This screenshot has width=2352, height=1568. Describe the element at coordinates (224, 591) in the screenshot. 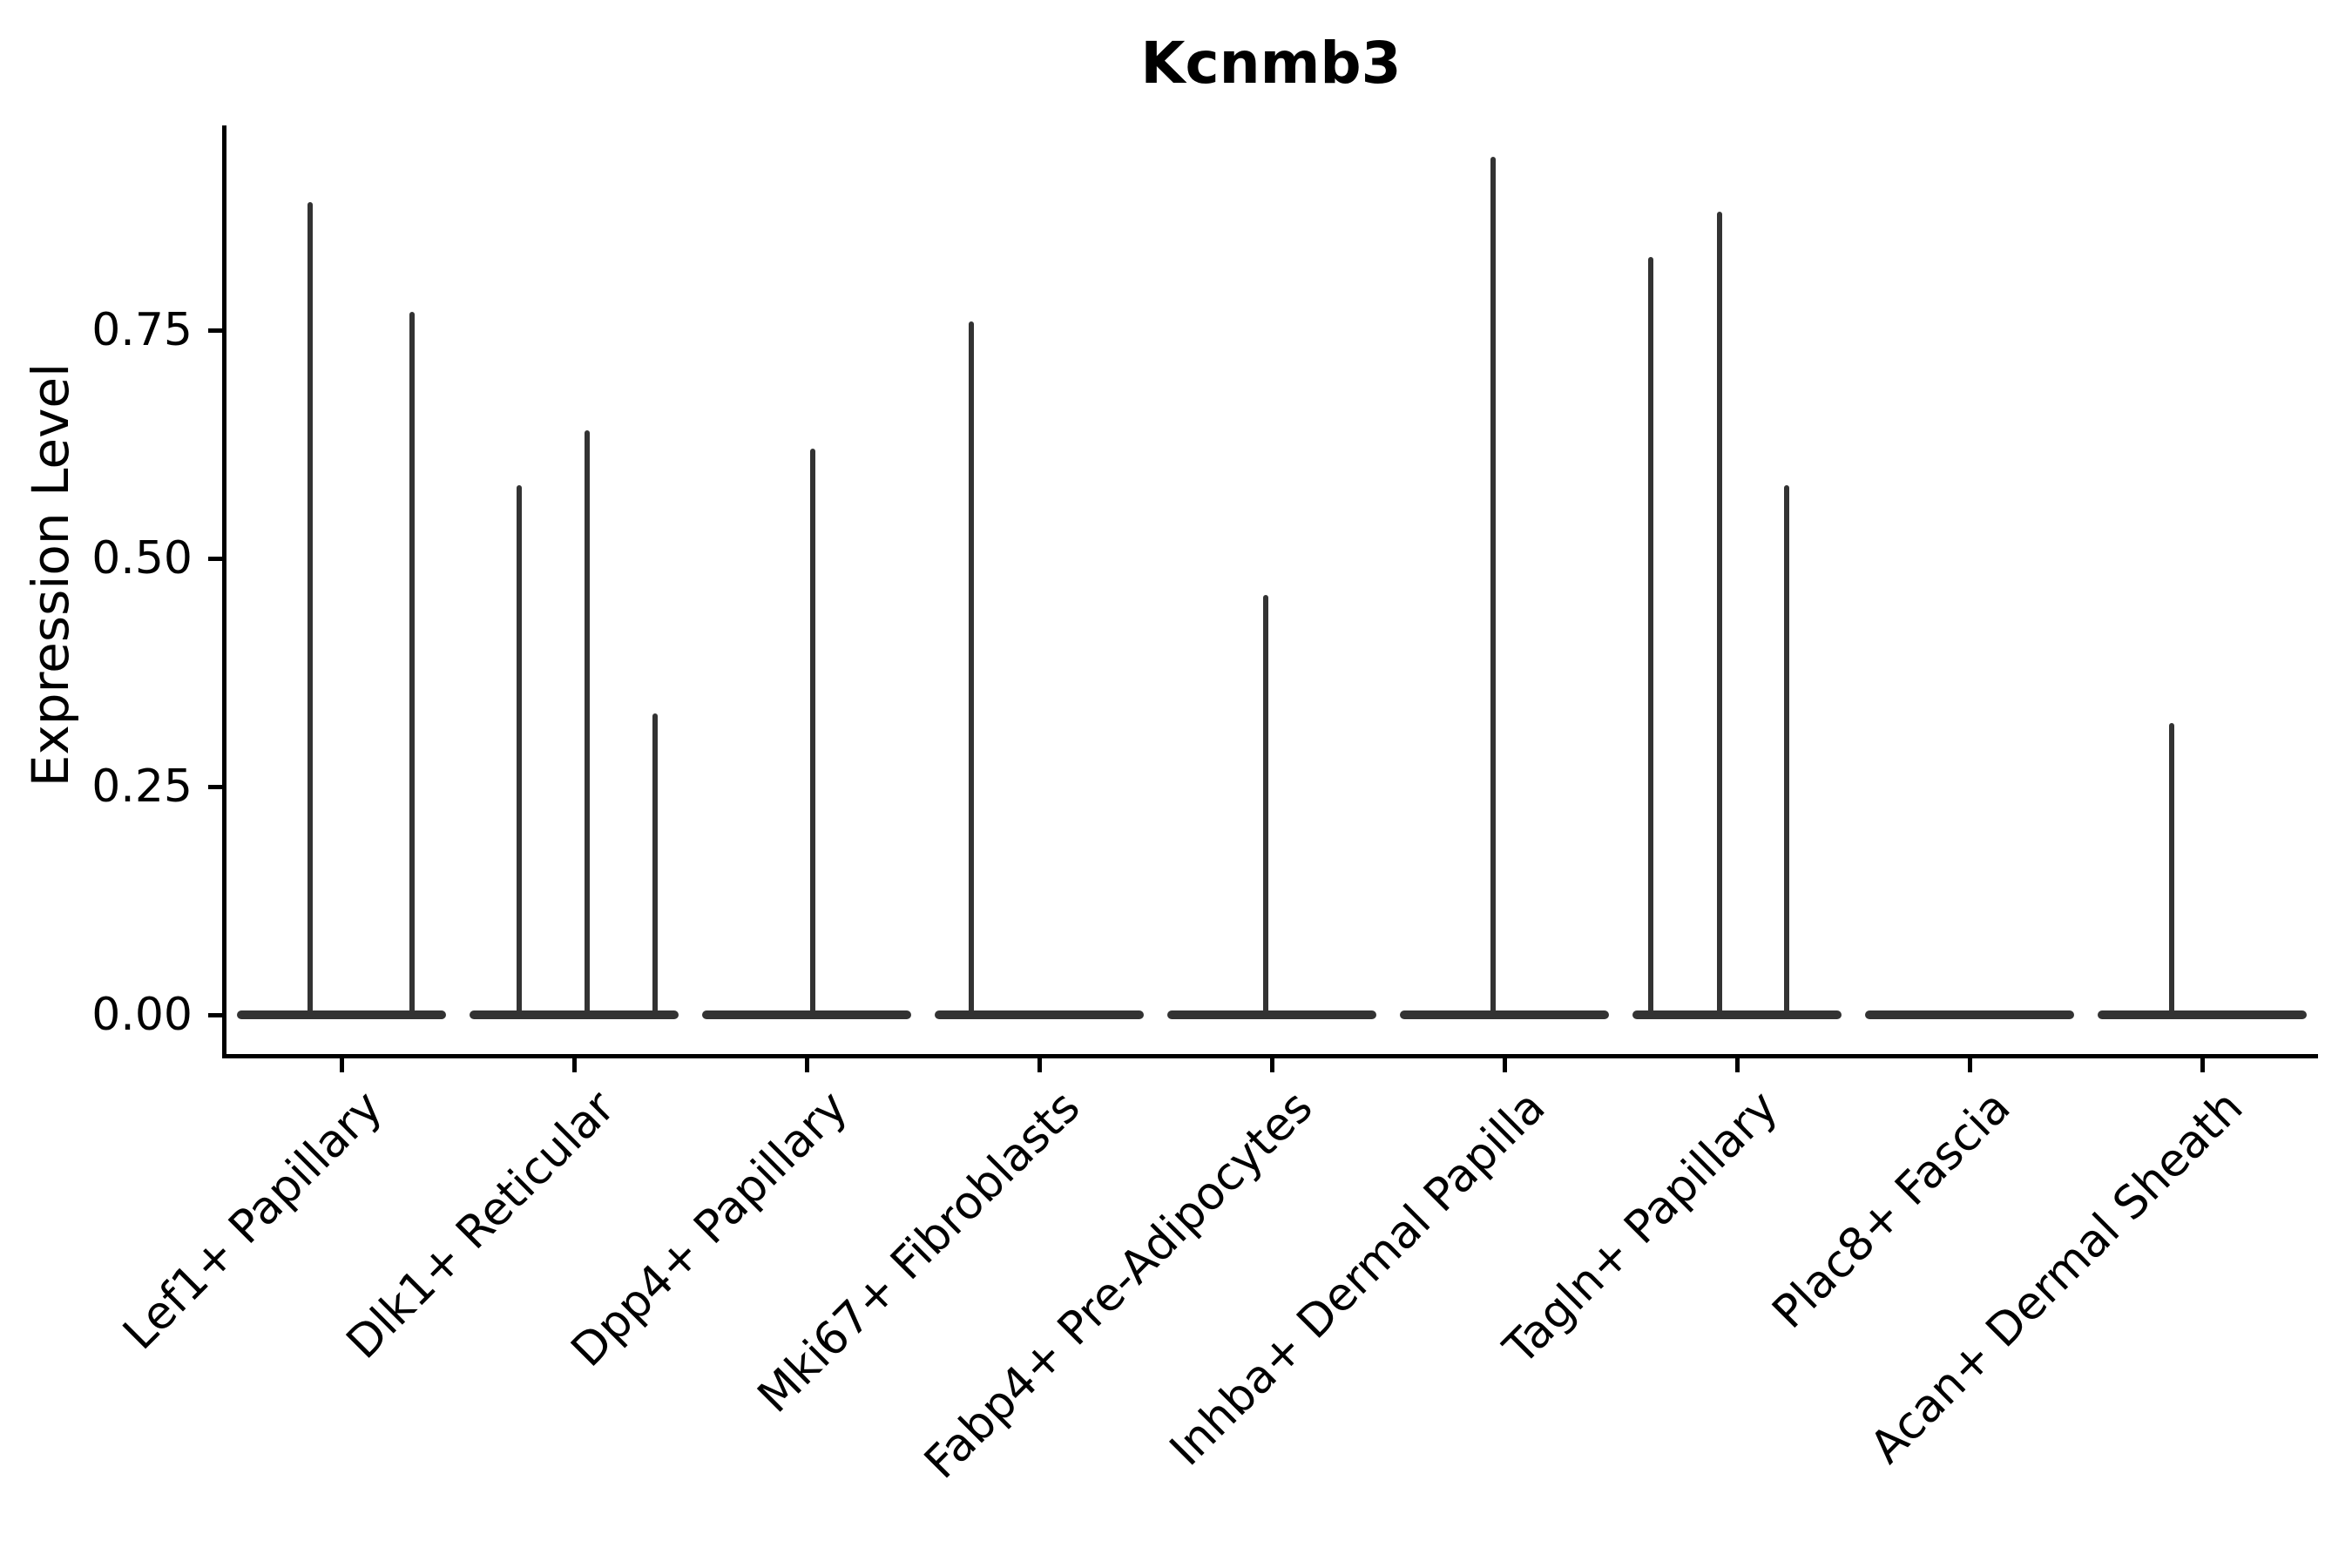

I see `y-axis-spine` at that location.